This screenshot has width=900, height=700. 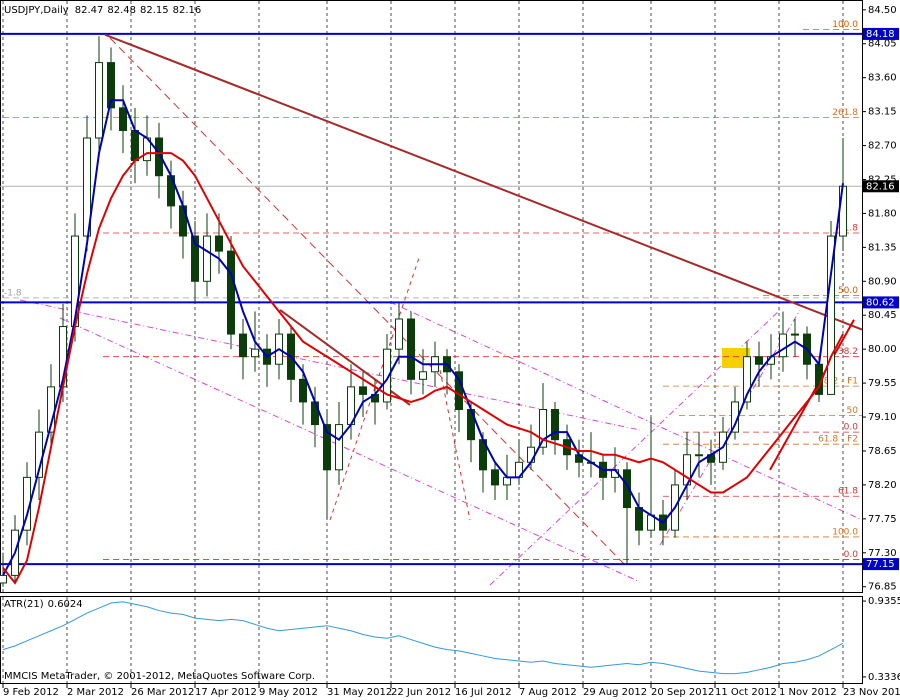 I want to click on chart-header: USDJPY,Daily 82.47 82.48 82.15 82.16, so click(x=102, y=10).